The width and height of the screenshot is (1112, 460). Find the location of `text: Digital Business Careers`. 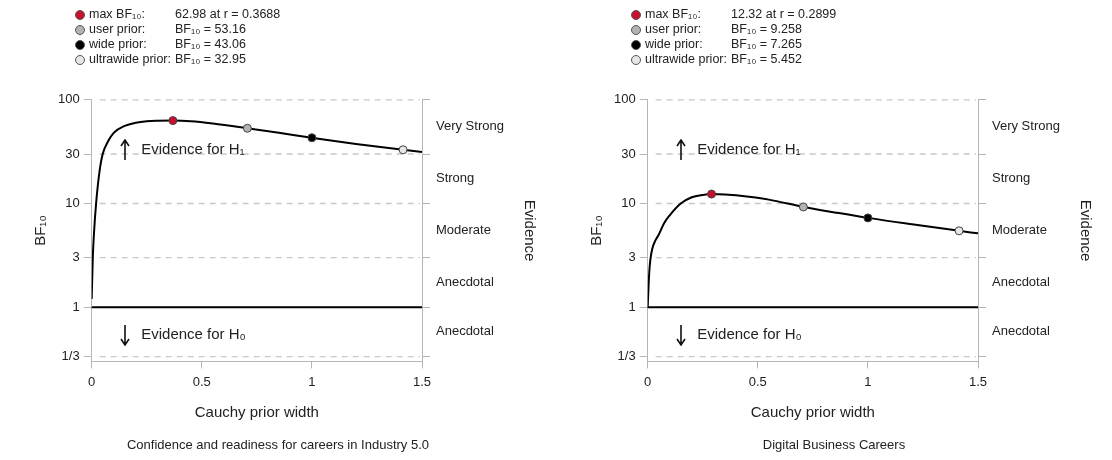

text: Digital Business Careers is located at coordinates (834, 444).